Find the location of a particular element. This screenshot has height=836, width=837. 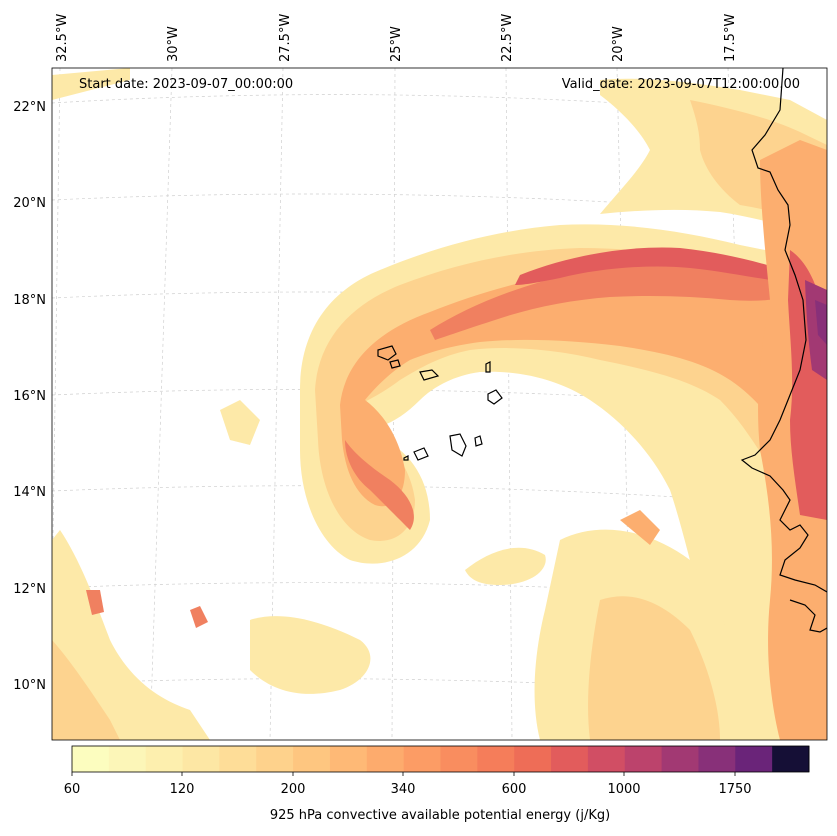

lon-label-25: 25°W is located at coordinates (396, 44).